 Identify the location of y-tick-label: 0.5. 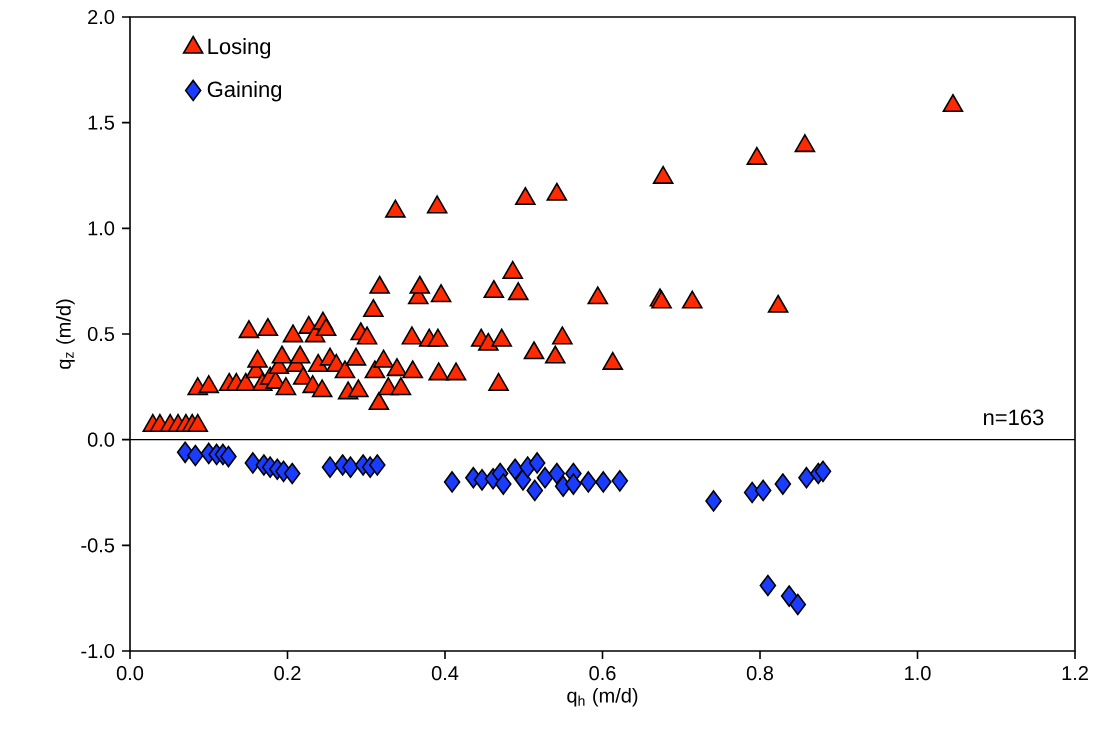
(101, 334).